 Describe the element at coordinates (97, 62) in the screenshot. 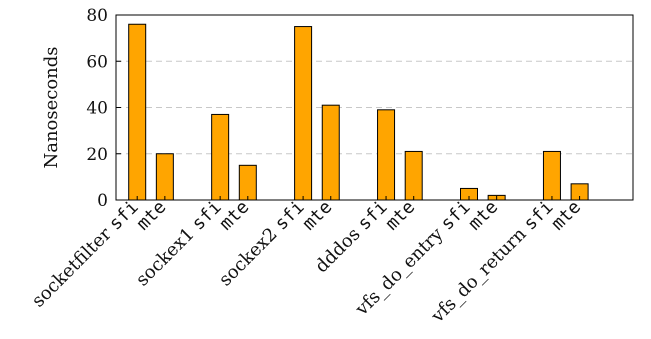

I see `y-tick-label: 60` at that location.